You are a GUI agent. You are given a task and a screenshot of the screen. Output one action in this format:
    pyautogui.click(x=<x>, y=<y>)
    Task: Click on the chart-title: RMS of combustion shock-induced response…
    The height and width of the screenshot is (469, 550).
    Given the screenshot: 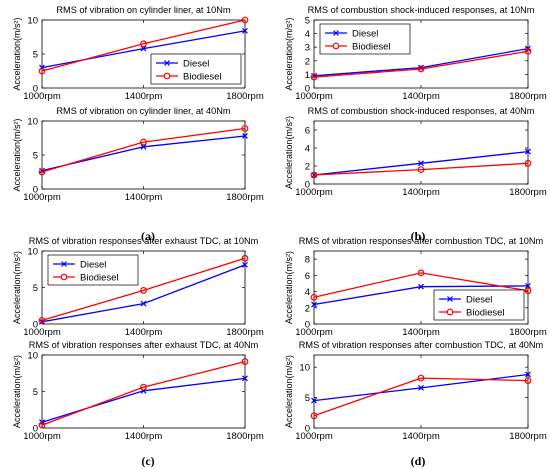 What is the action you would take?
    pyautogui.click(x=421, y=111)
    